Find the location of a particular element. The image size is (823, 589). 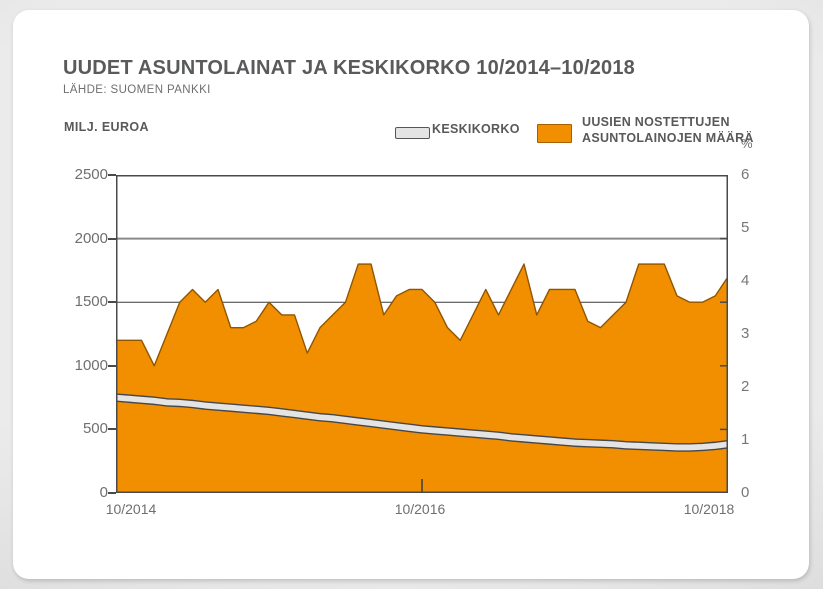

legend-label-asuntolainat: UUSIEN NOSTETTUJEN ASUNTOLAINOJEN MÄÄRÄ is located at coordinates (668, 130).